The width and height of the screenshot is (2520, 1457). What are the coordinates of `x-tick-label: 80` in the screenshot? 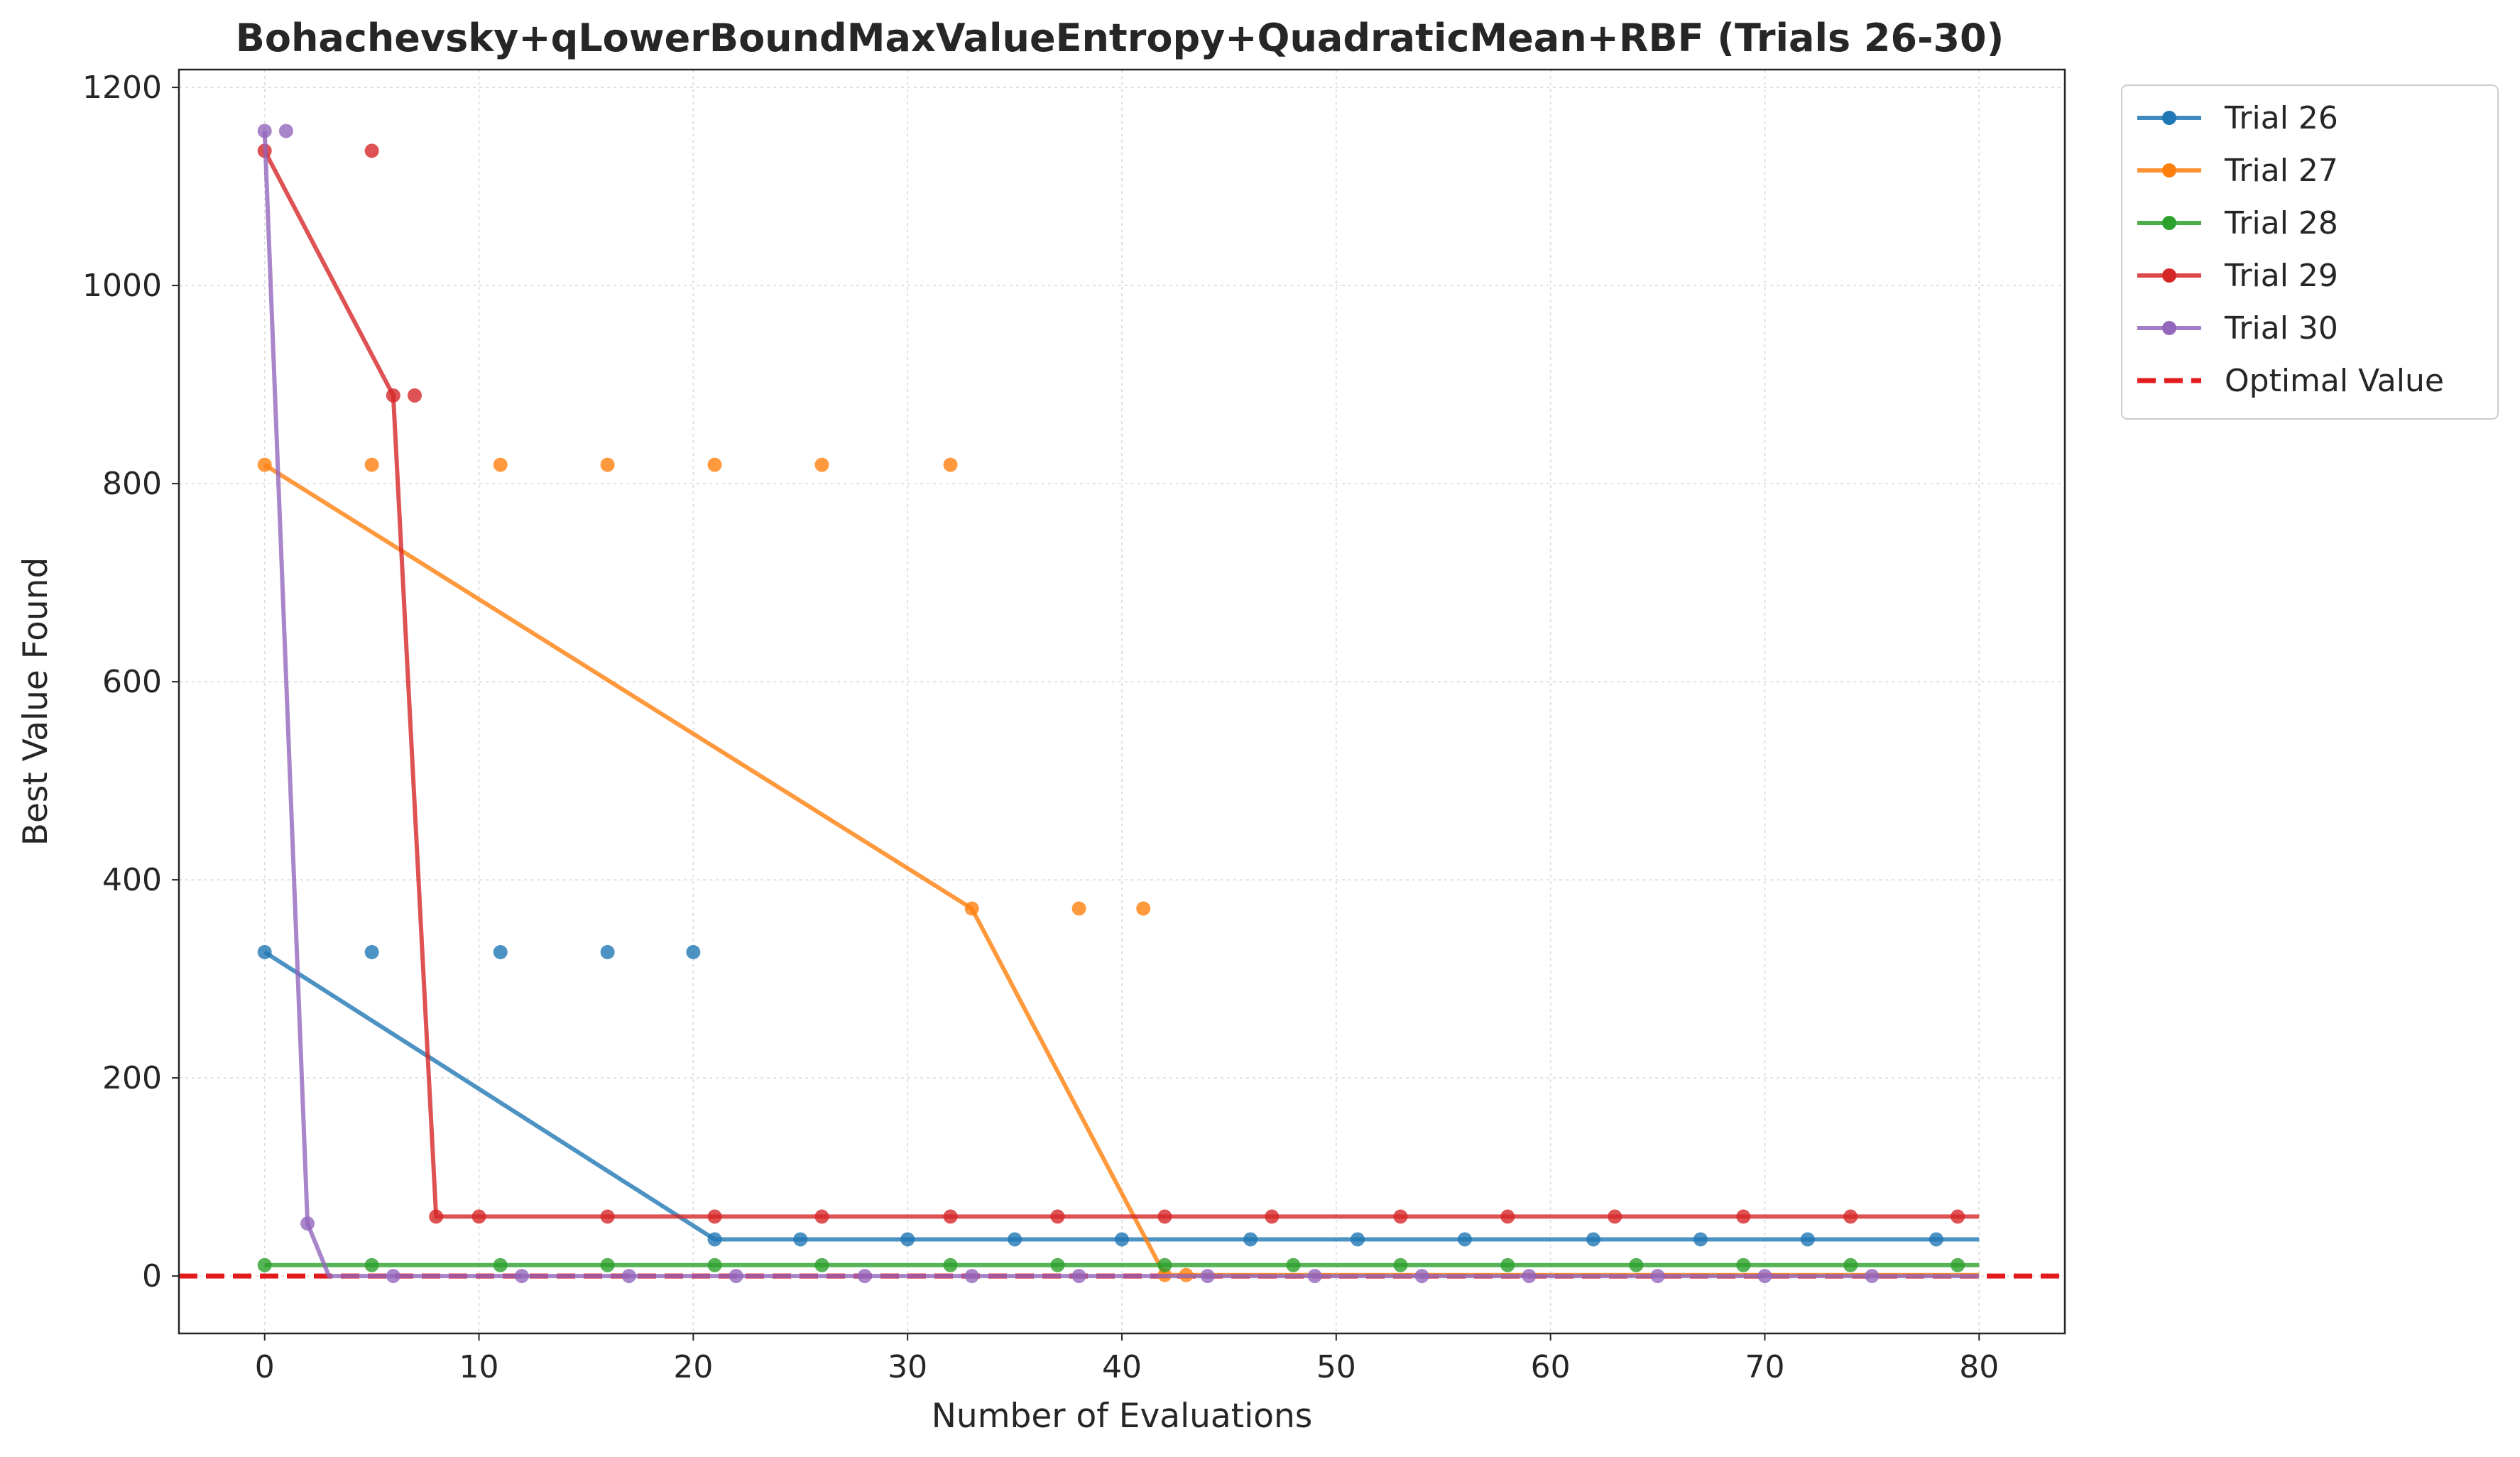 It's located at (1979, 1367).